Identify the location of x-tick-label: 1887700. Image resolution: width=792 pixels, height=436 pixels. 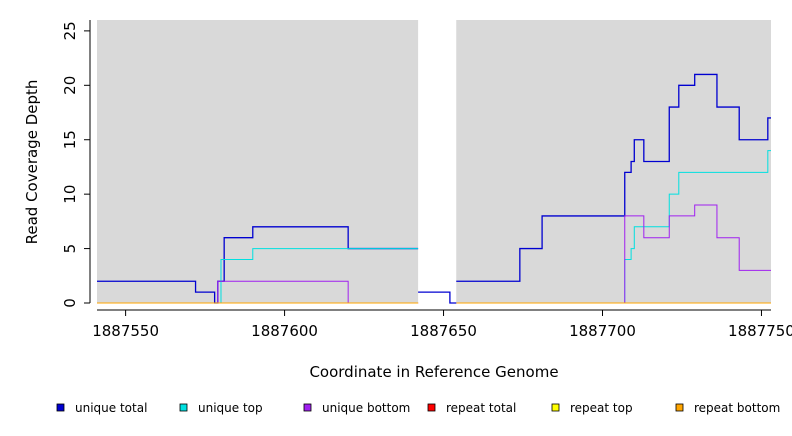
(602, 331).